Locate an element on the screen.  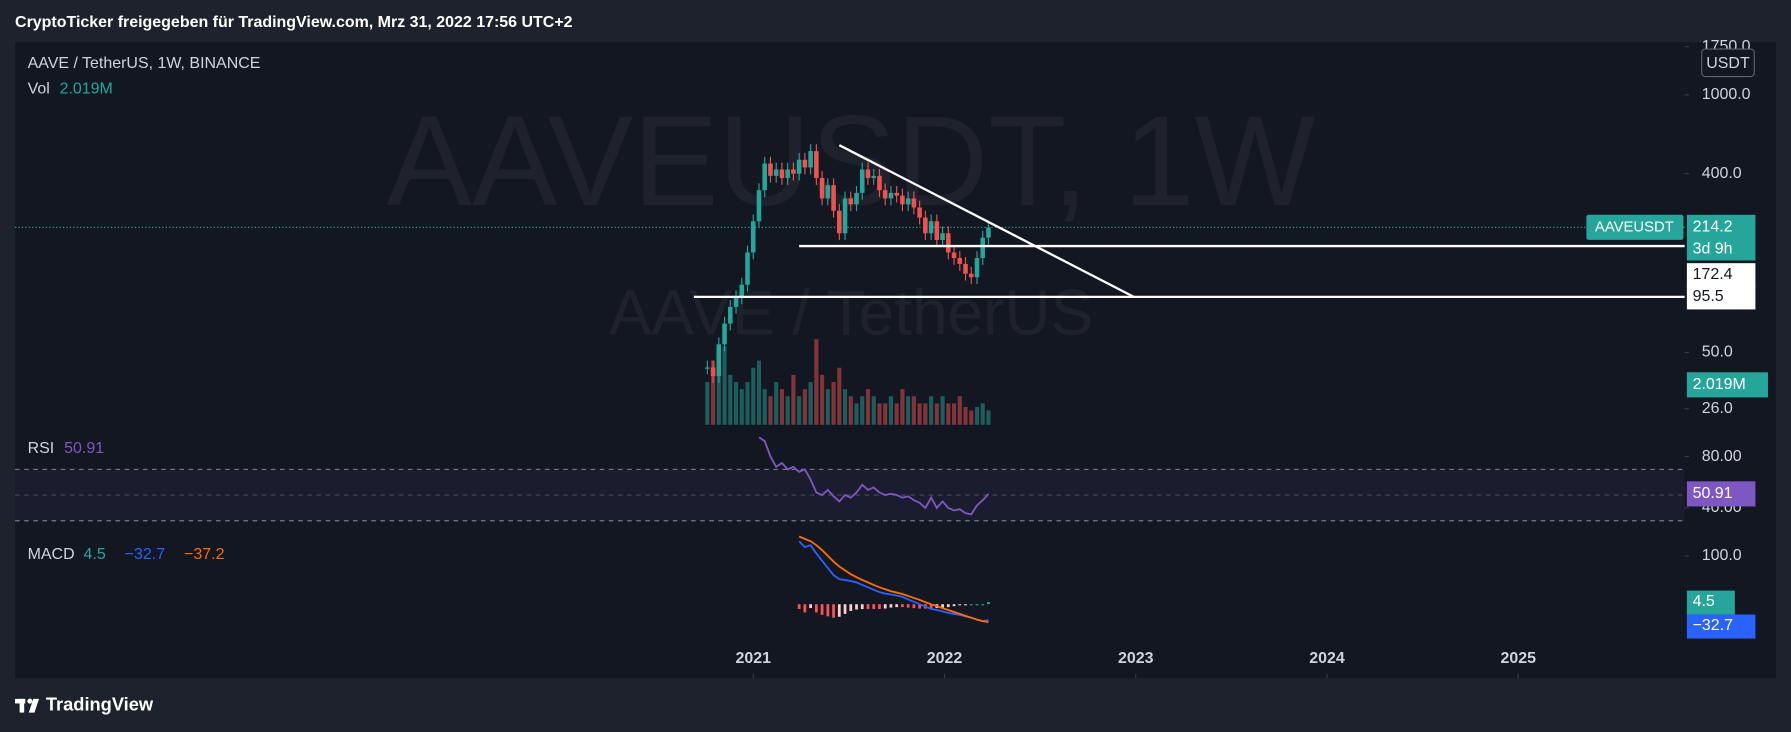
macd-legend-name: MACD is located at coordinates (51, 554).